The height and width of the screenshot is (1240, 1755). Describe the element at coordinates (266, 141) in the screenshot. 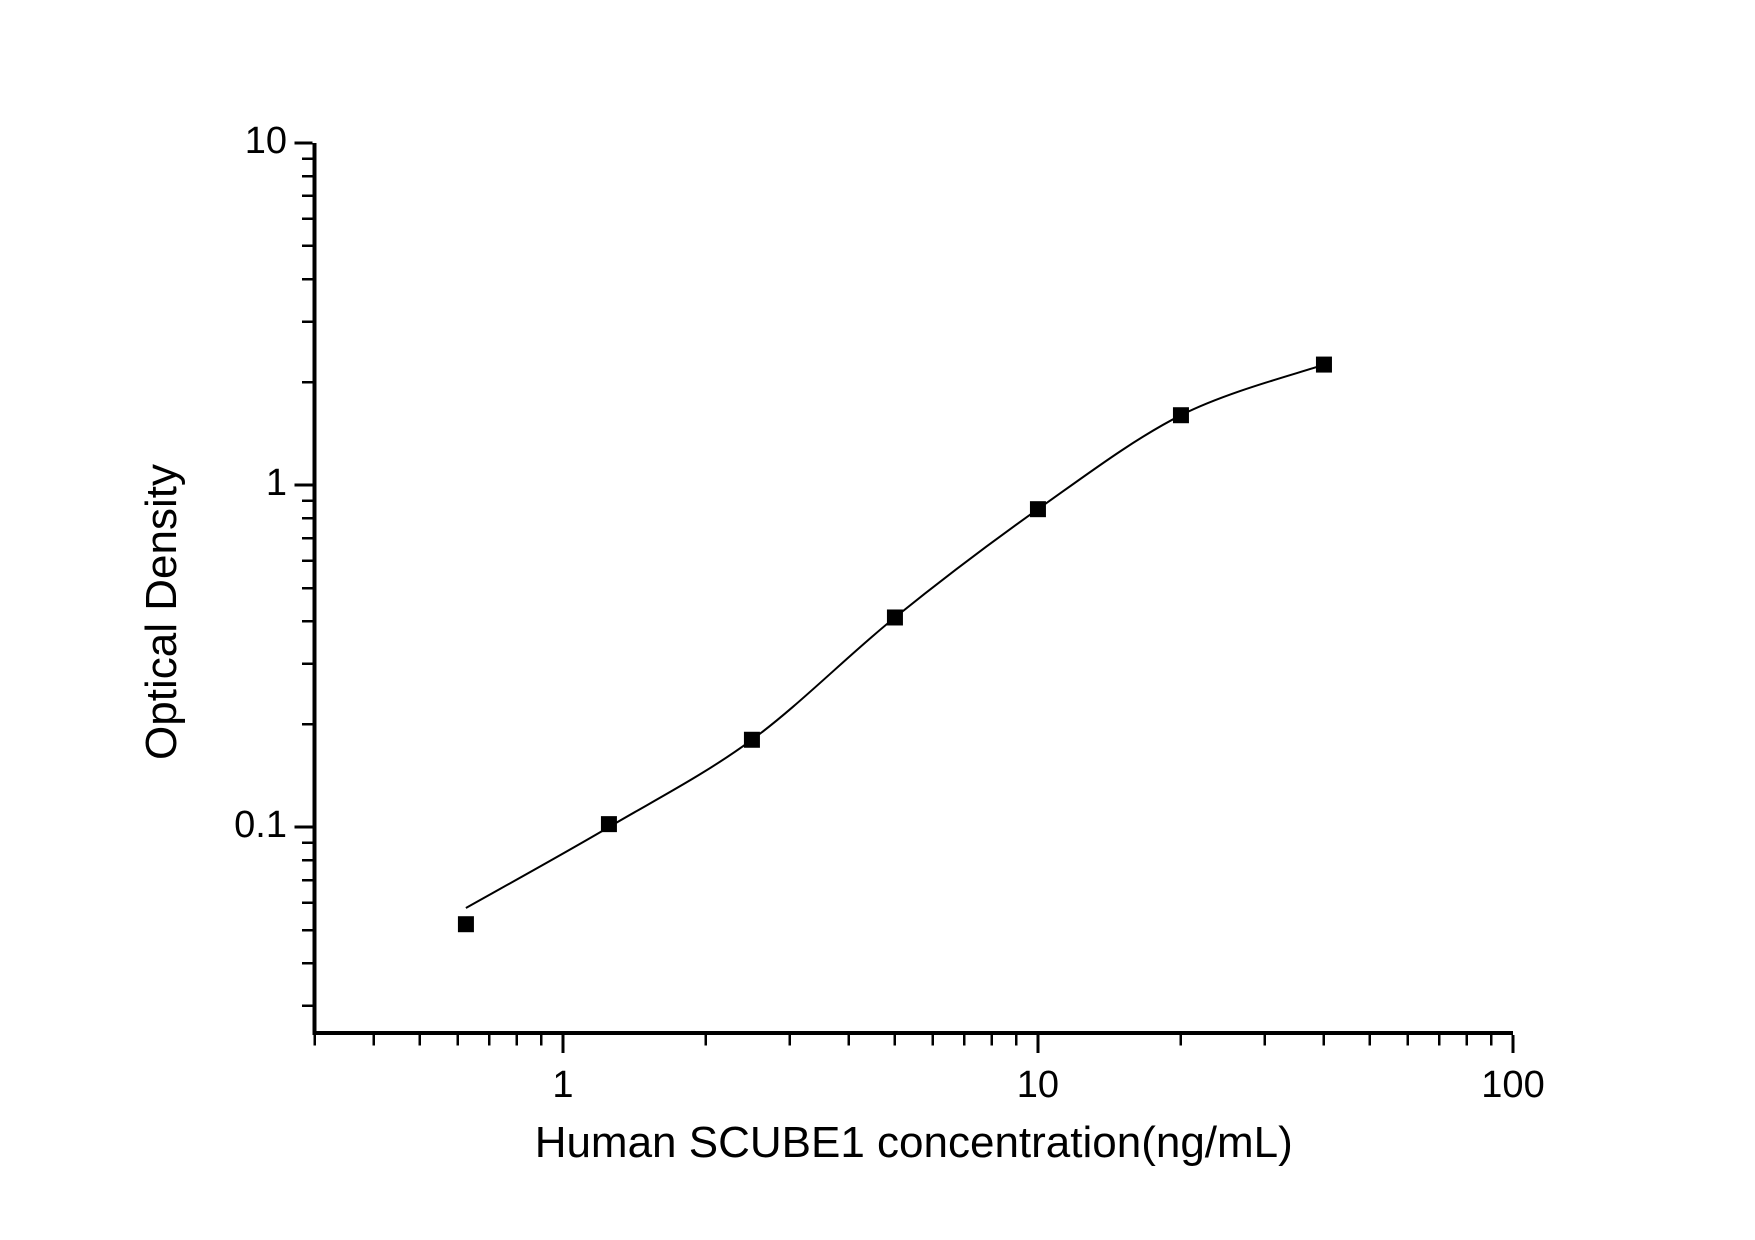

I see `y-tick-label: 10` at that location.